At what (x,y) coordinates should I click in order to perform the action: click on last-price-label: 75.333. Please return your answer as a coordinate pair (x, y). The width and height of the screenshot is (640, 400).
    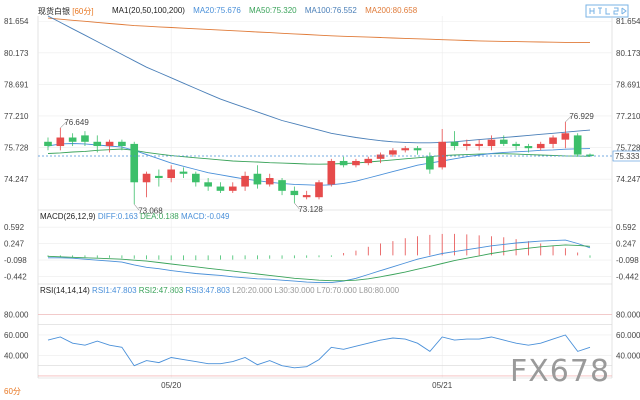
    Looking at the image, I should click on (627, 156).